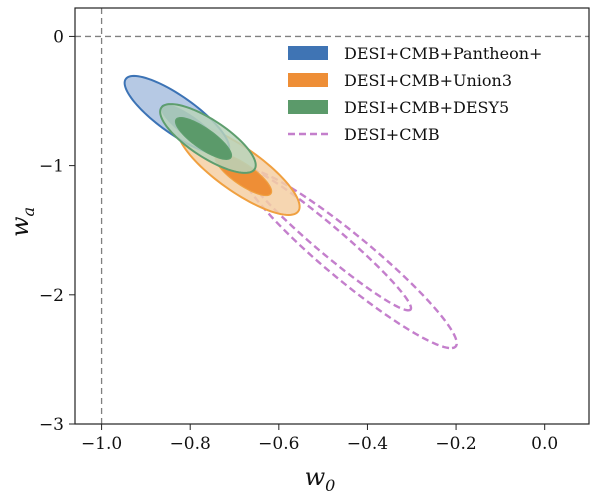 The height and width of the screenshot is (498, 600). What do you see at coordinates (426, 107) in the screenshot?
I see `legend-label-desi-cmb-desy5: DESI+CMB+DESY5` at bounding box center [426, 107].